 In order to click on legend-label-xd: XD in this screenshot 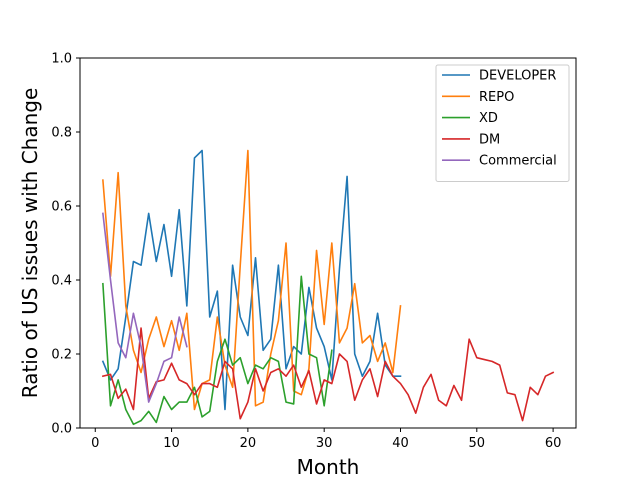, I will do `click(488, 118)`.